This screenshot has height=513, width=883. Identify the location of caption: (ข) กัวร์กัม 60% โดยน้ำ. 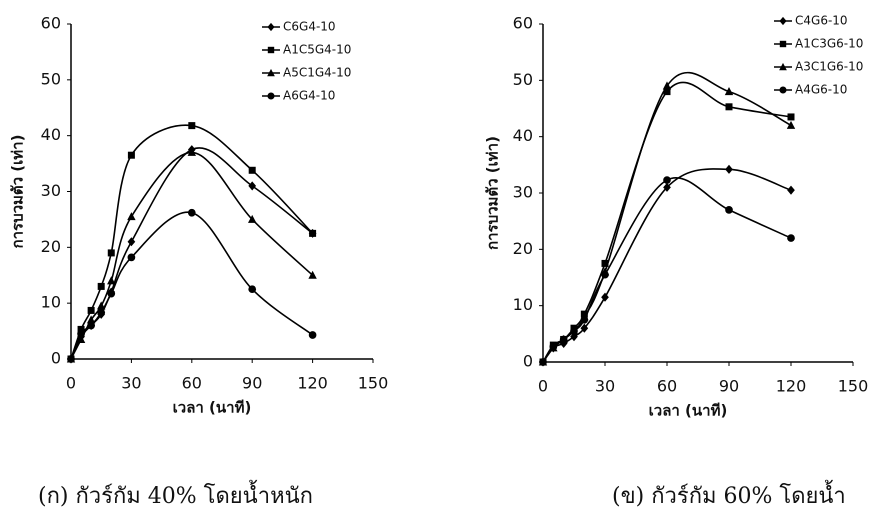
(729, 494).